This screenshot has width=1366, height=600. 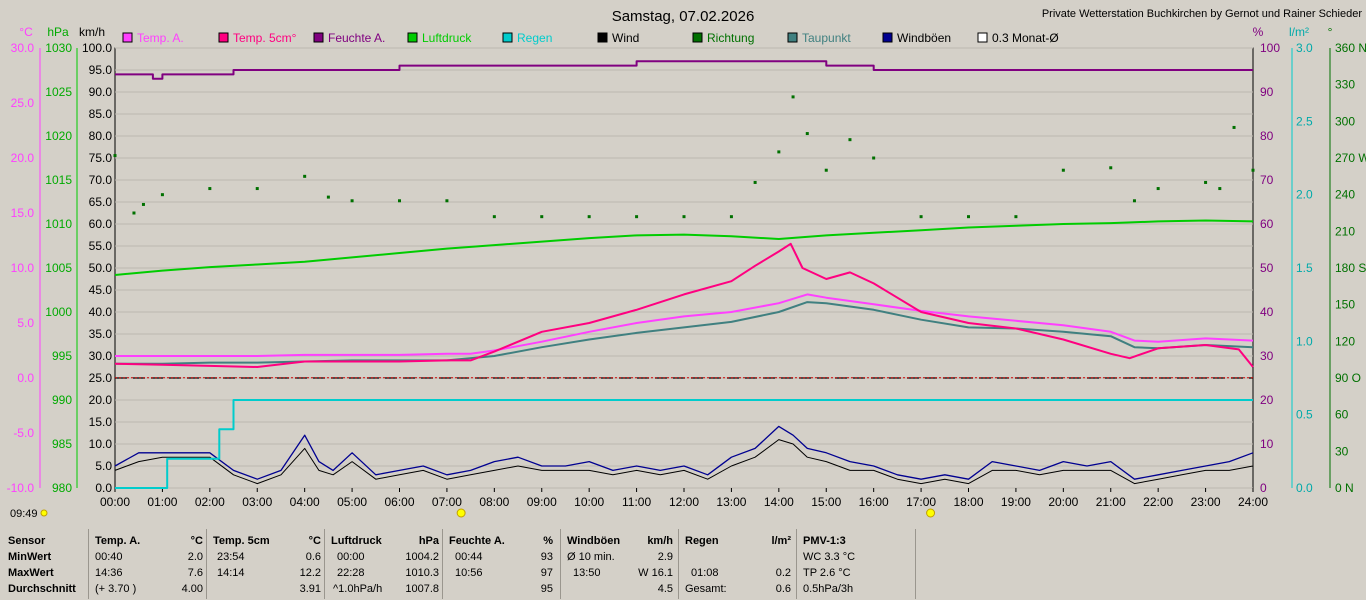 What do you see at coordinates (428, 541) in the screenshot?
I see `header-luftdruck-unit: hPa` at bounding box center [428, 541].